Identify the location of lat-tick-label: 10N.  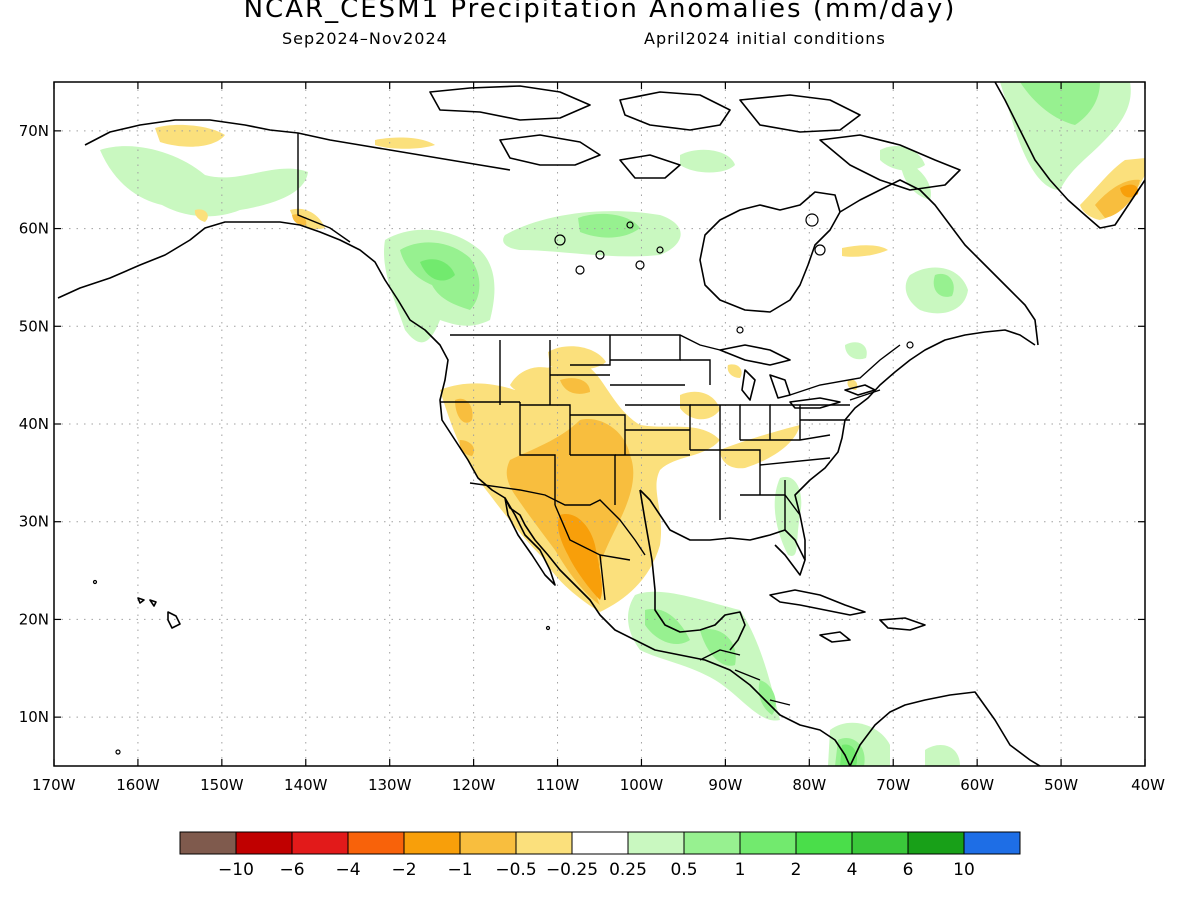
(34, 717).